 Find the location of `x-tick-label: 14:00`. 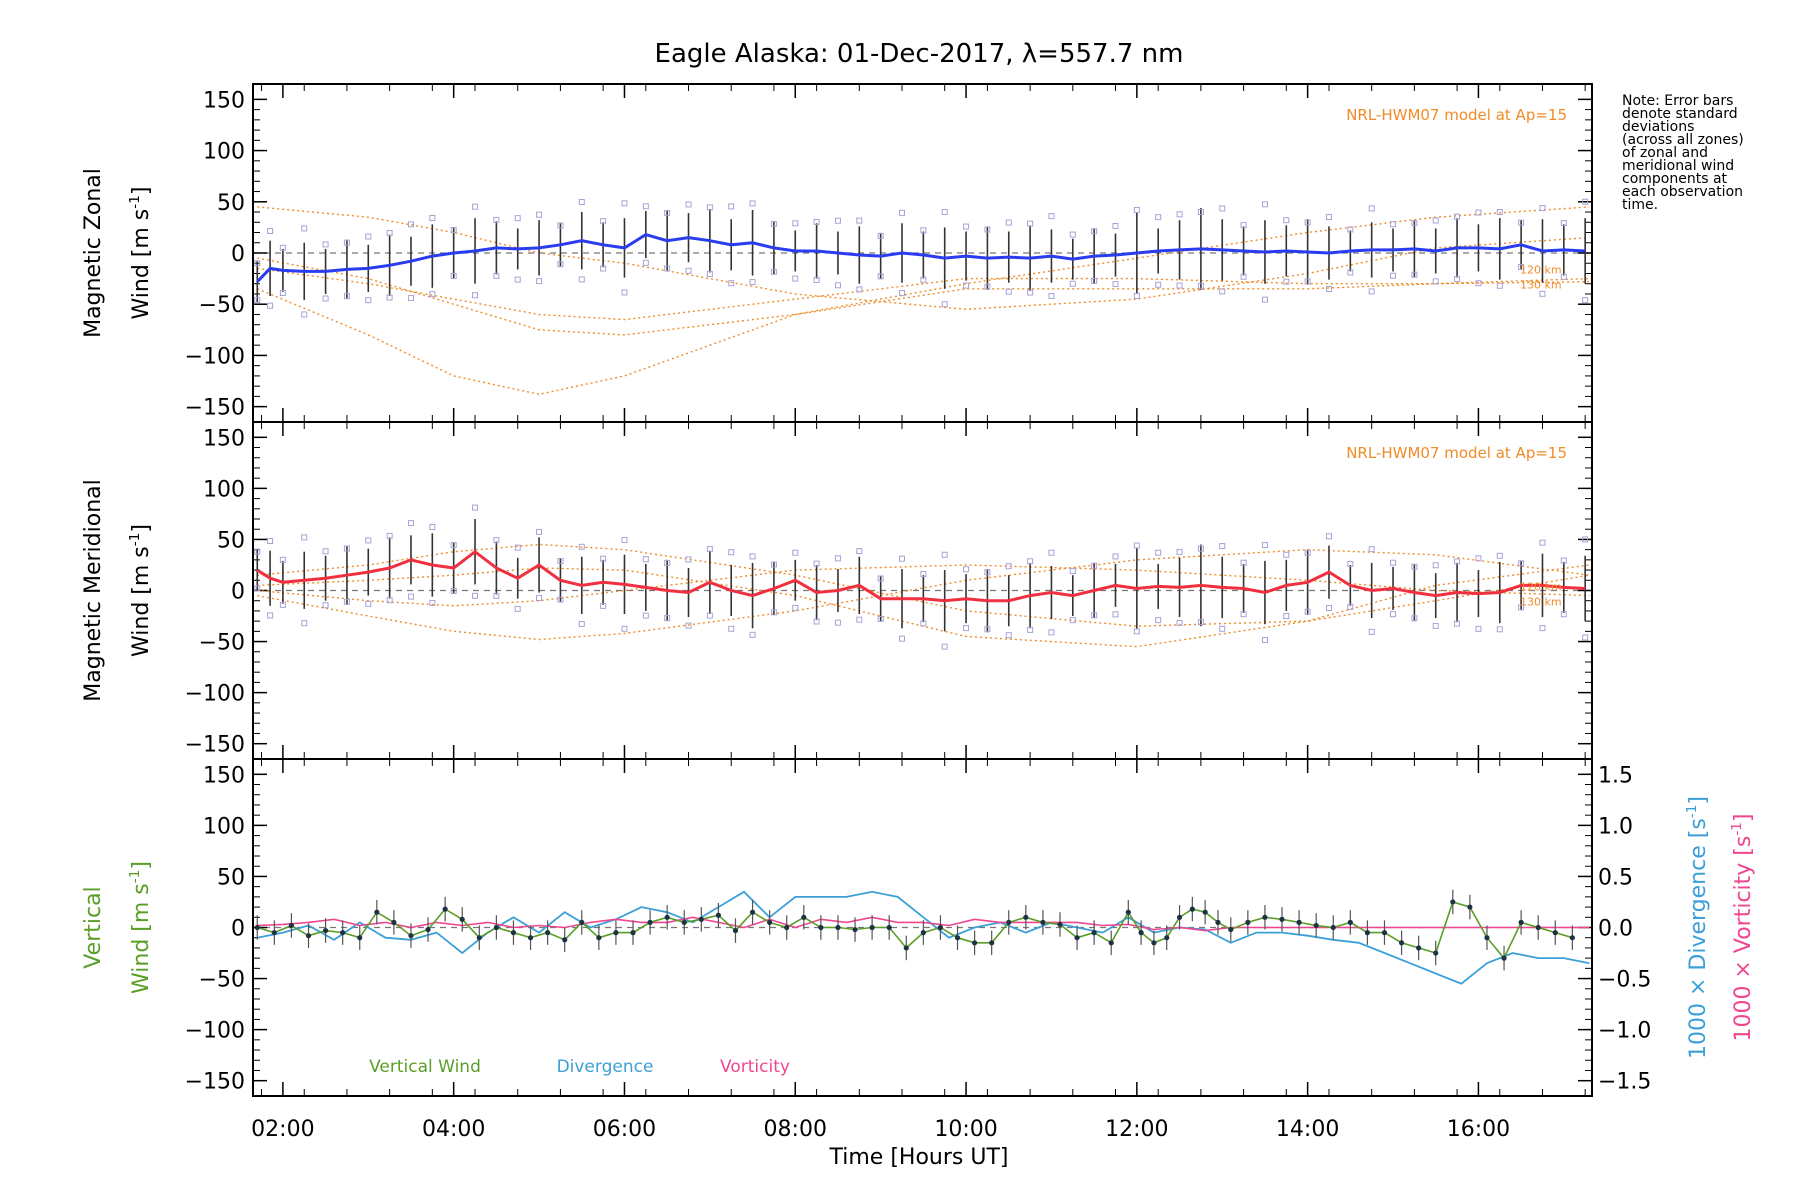

x-tick-label: 14:00 is located at coordinates (1307, 1129).